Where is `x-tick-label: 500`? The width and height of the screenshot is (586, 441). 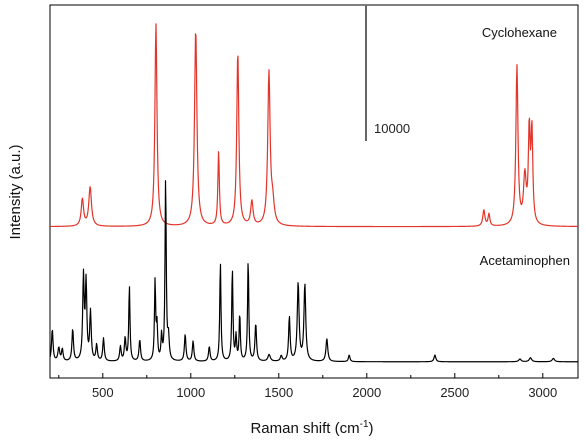 x-tick-label: 500 is located at coordinates (103, 392).